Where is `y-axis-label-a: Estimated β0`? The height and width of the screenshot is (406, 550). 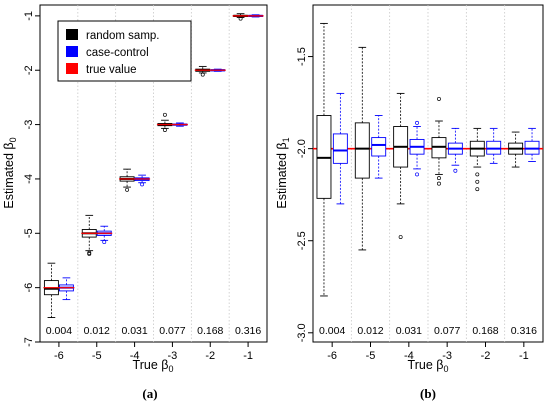
y-axis-label-a: Estimated β0 is located at coordinates (10, 172).